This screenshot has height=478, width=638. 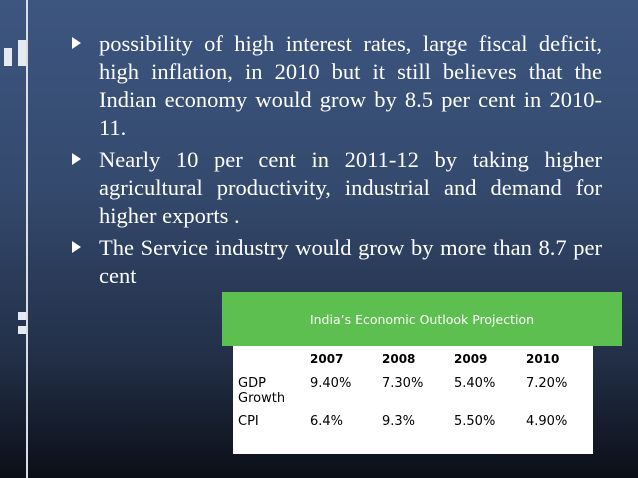 I want to click on table-cell: 5.50%, so click(x=475, y=421).